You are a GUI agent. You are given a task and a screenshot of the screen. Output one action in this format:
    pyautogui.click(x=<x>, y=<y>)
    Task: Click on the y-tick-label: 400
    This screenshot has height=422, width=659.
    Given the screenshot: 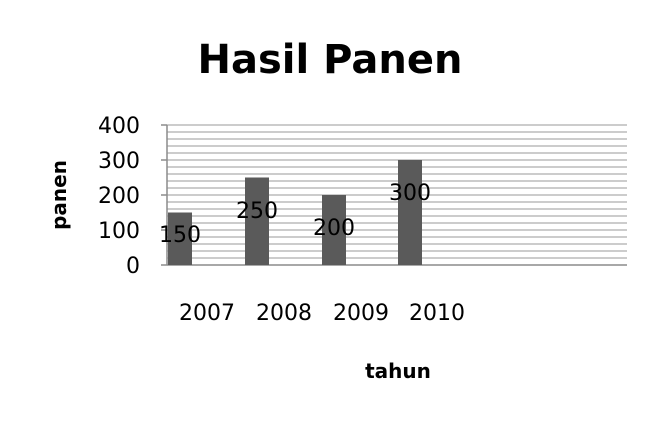 What is the action you would take?
    pyautogui.click(x=119, y=126)
    